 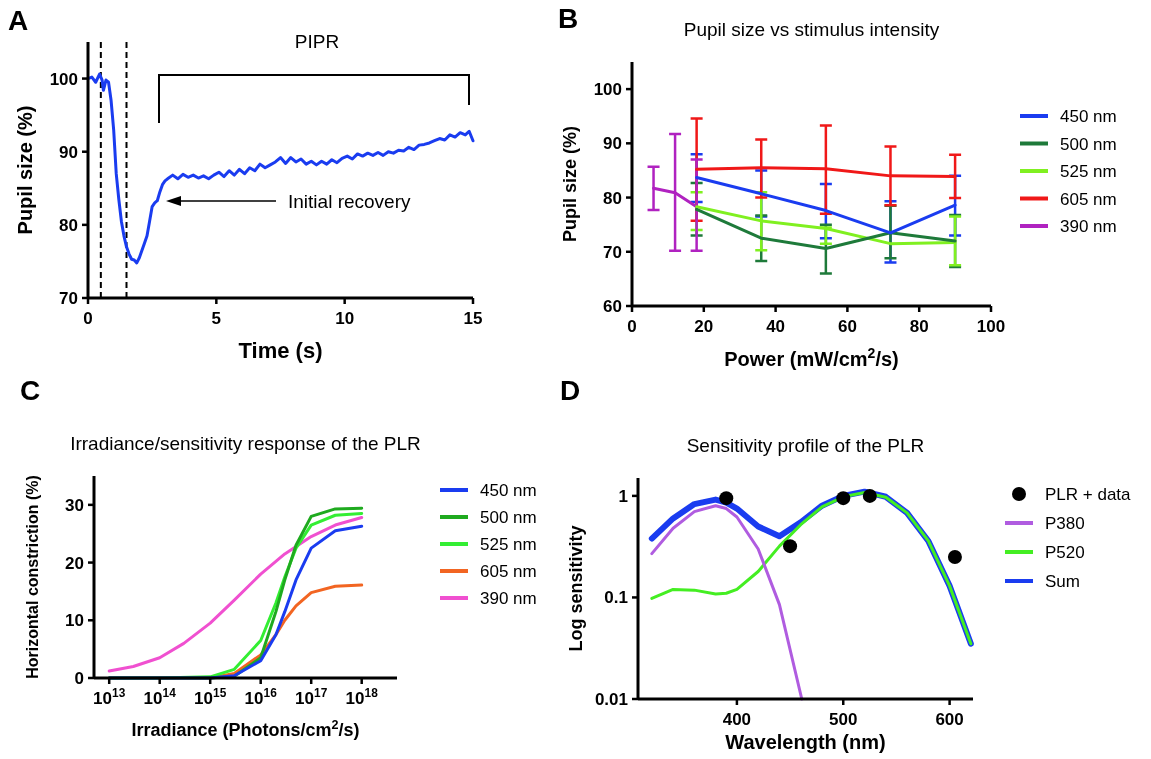 What do you see at coordinates (776, 326) in the screenshot?
I see `x-tick-label: 40` at bounding box center [776, 326].